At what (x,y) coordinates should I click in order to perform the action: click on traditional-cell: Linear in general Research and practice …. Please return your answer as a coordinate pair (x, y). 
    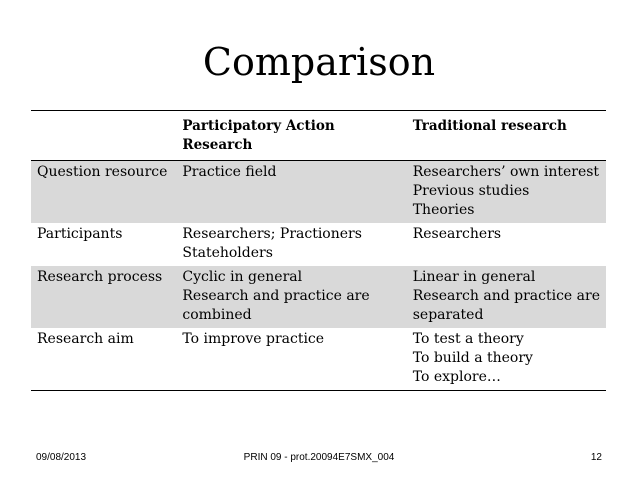
    Looking at the image, I should click on (506, 297).